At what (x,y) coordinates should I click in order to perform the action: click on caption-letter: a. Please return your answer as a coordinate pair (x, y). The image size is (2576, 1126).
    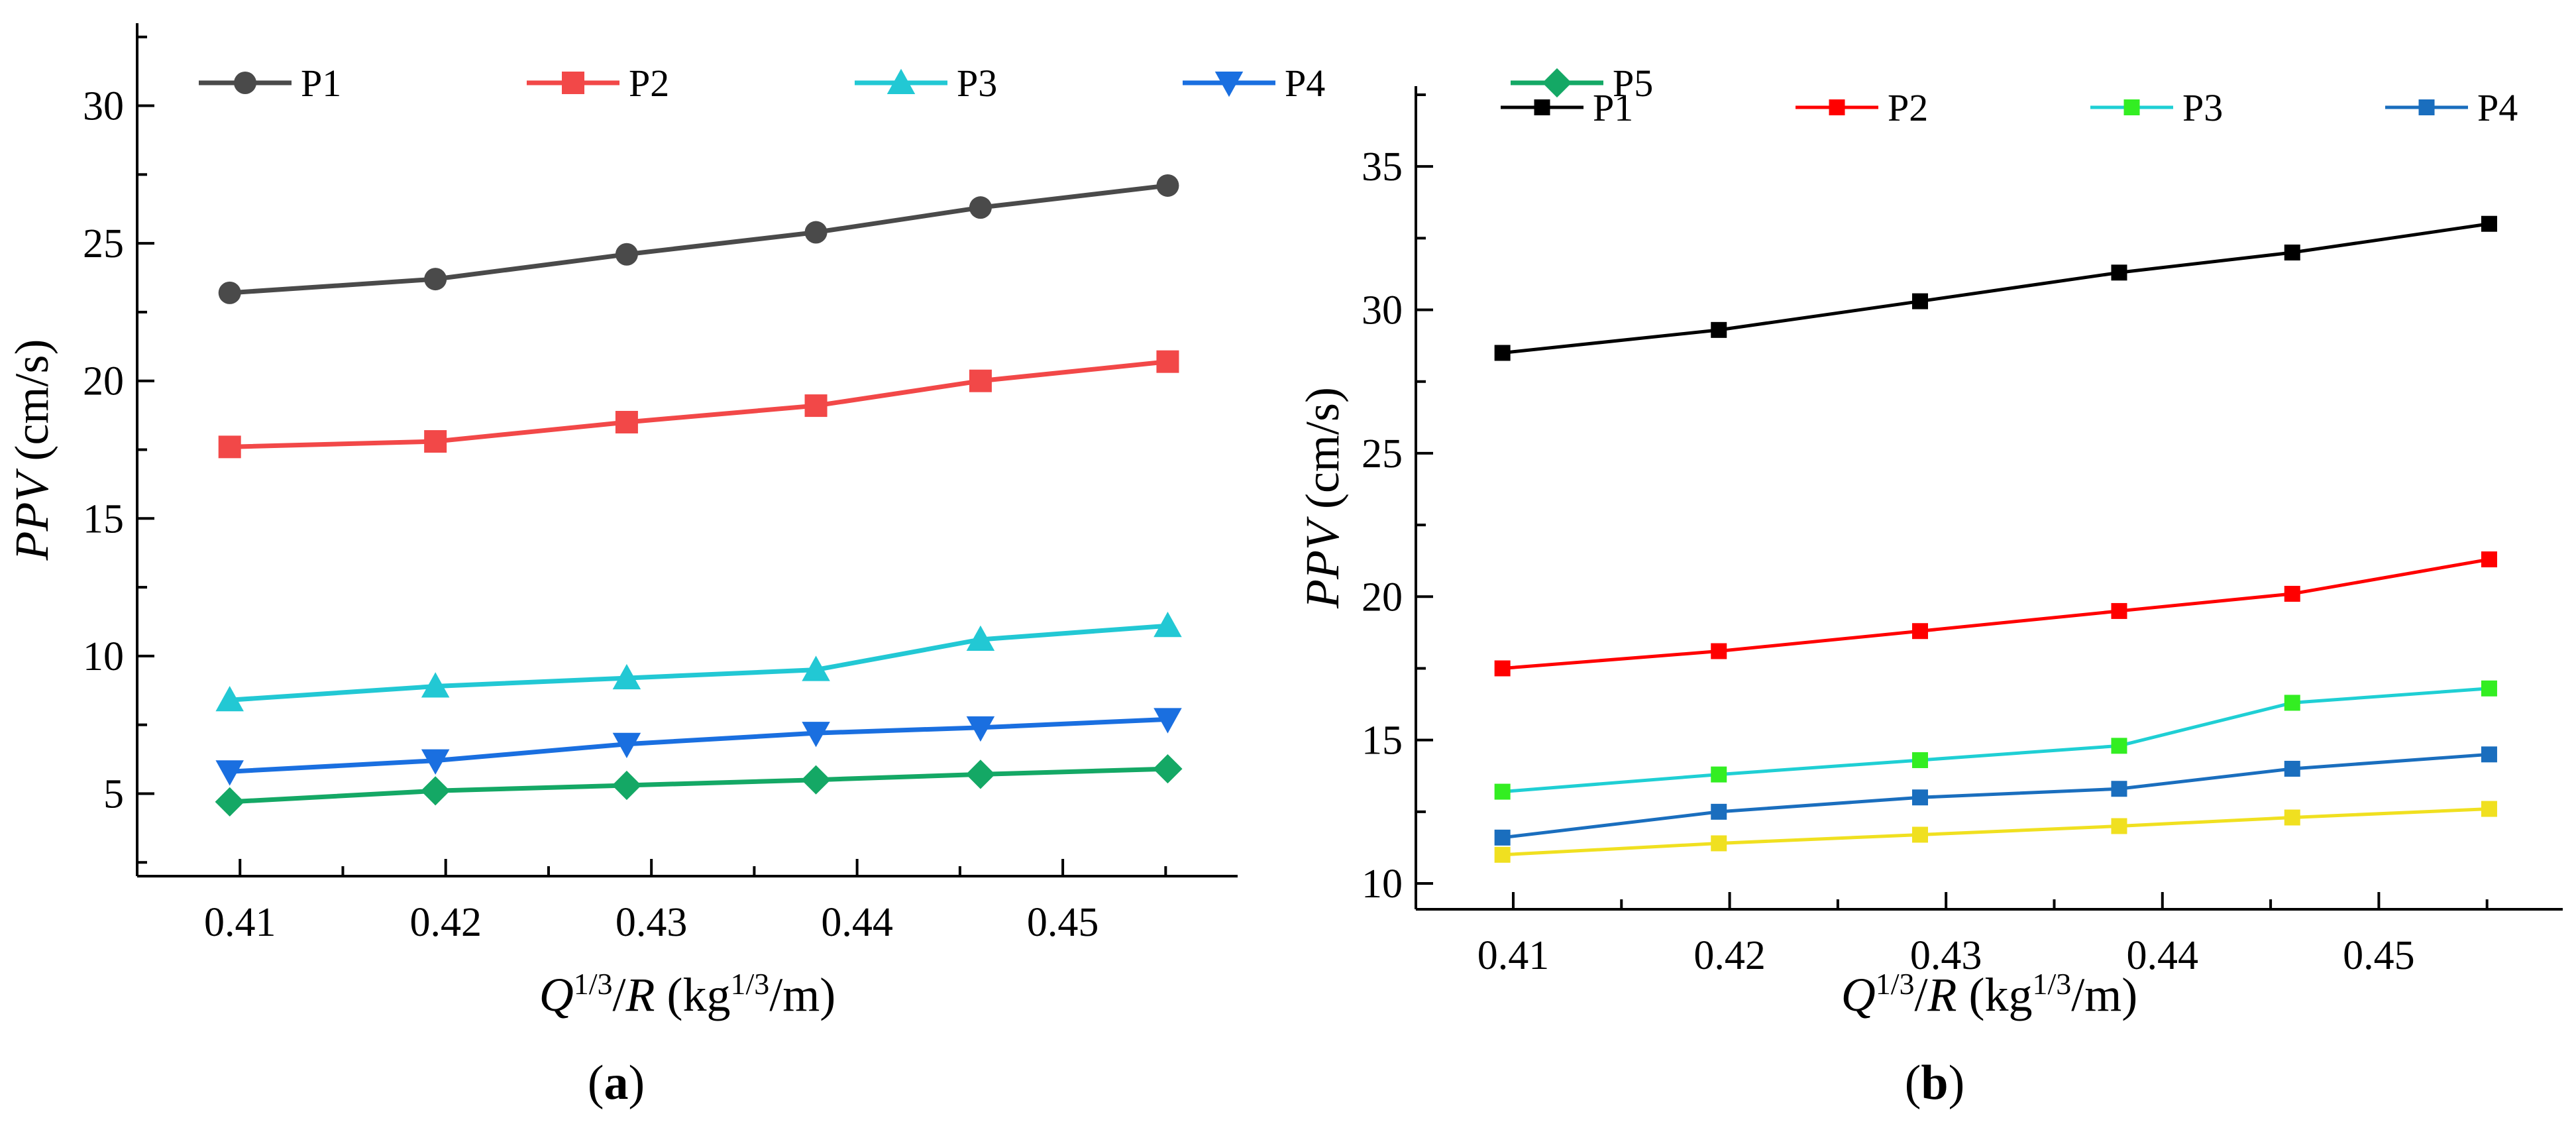
    Looking at the image, I should click on (616, 1083).